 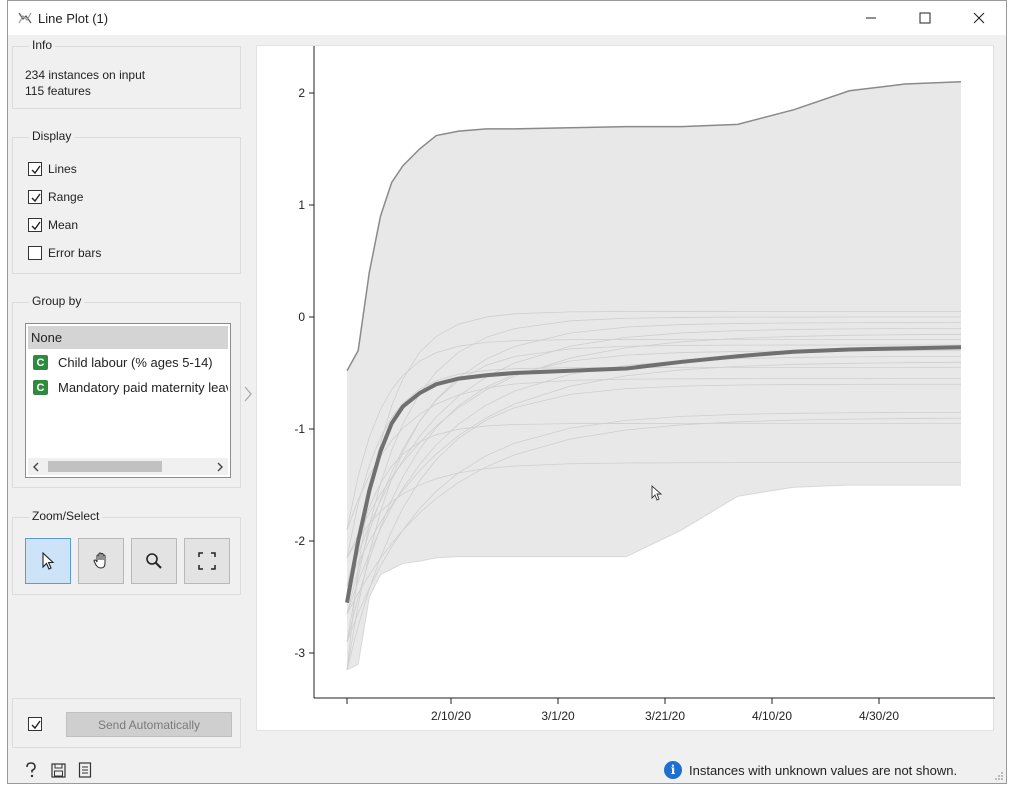 What do you see at coordinates (507, 18) in the screenshot?
I see `title-bar: Line Plot (1)` at bounding box center [507, 18].